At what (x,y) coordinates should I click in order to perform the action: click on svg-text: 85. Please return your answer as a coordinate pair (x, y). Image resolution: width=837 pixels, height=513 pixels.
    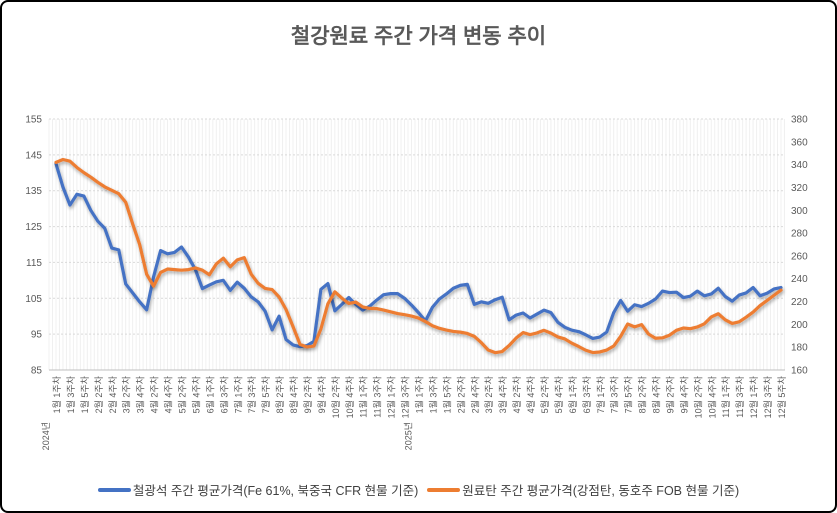
    Looking at the image, I should click on (37, 371).